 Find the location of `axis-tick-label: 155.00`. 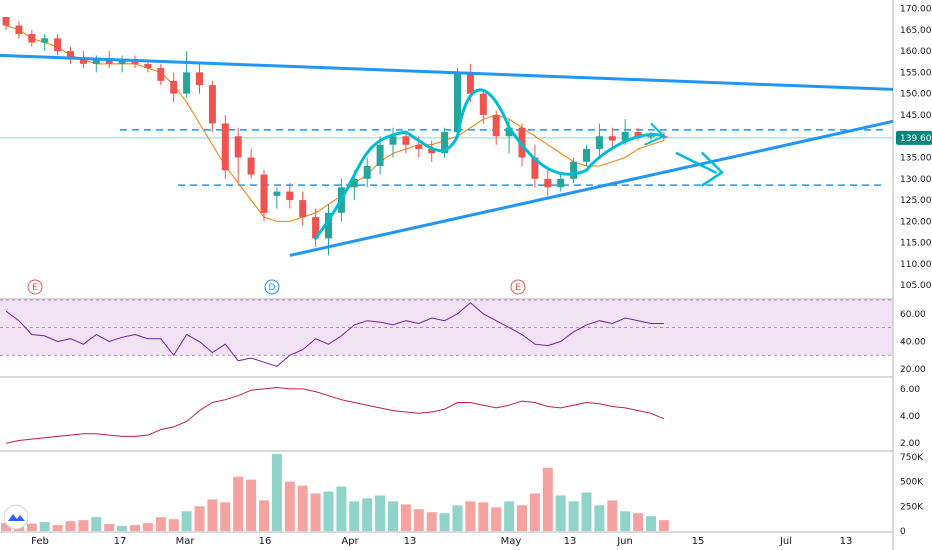

axis-tick-label: 155.00 is located at coordinates (916, 73).